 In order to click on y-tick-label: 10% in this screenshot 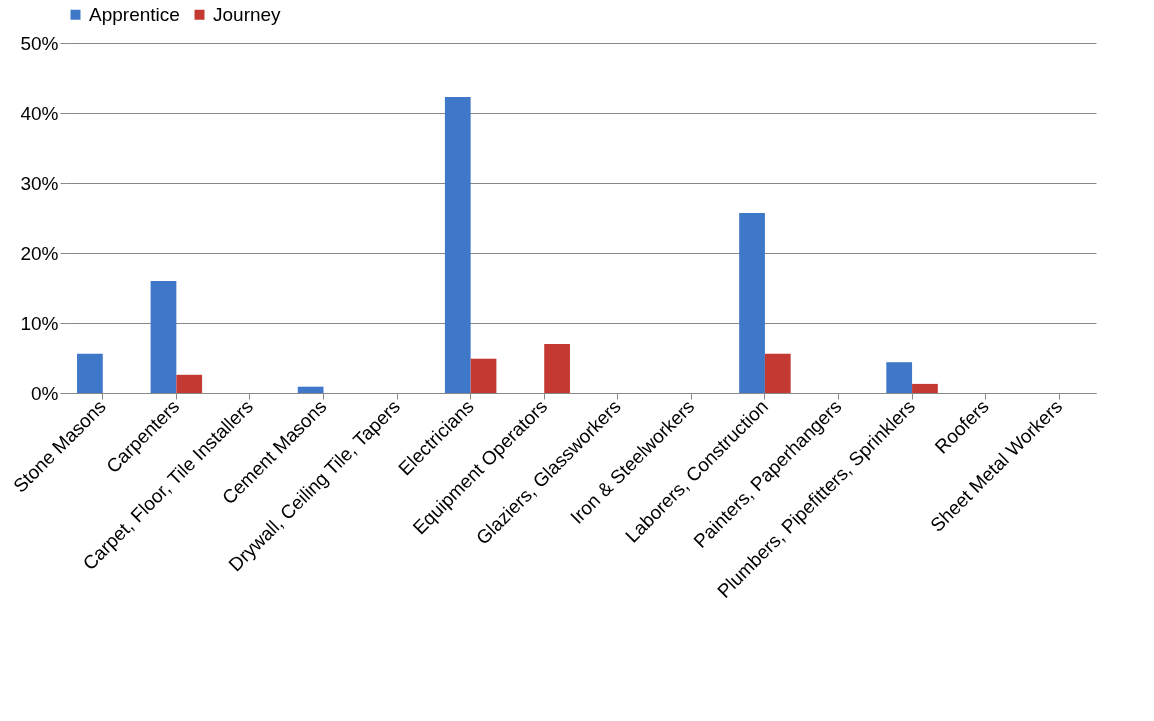, I will do `click(39, 323)`.